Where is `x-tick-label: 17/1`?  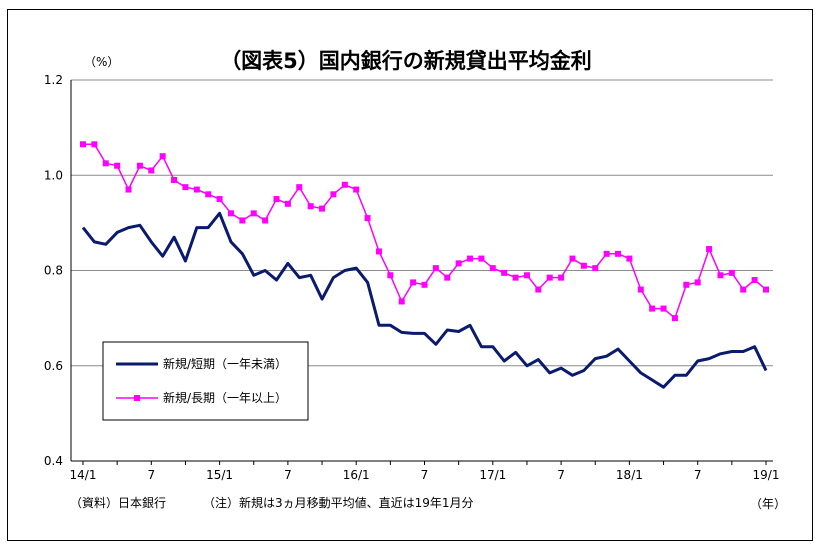 x-tick-label: 17/1 is located at coordinates (492, 475).